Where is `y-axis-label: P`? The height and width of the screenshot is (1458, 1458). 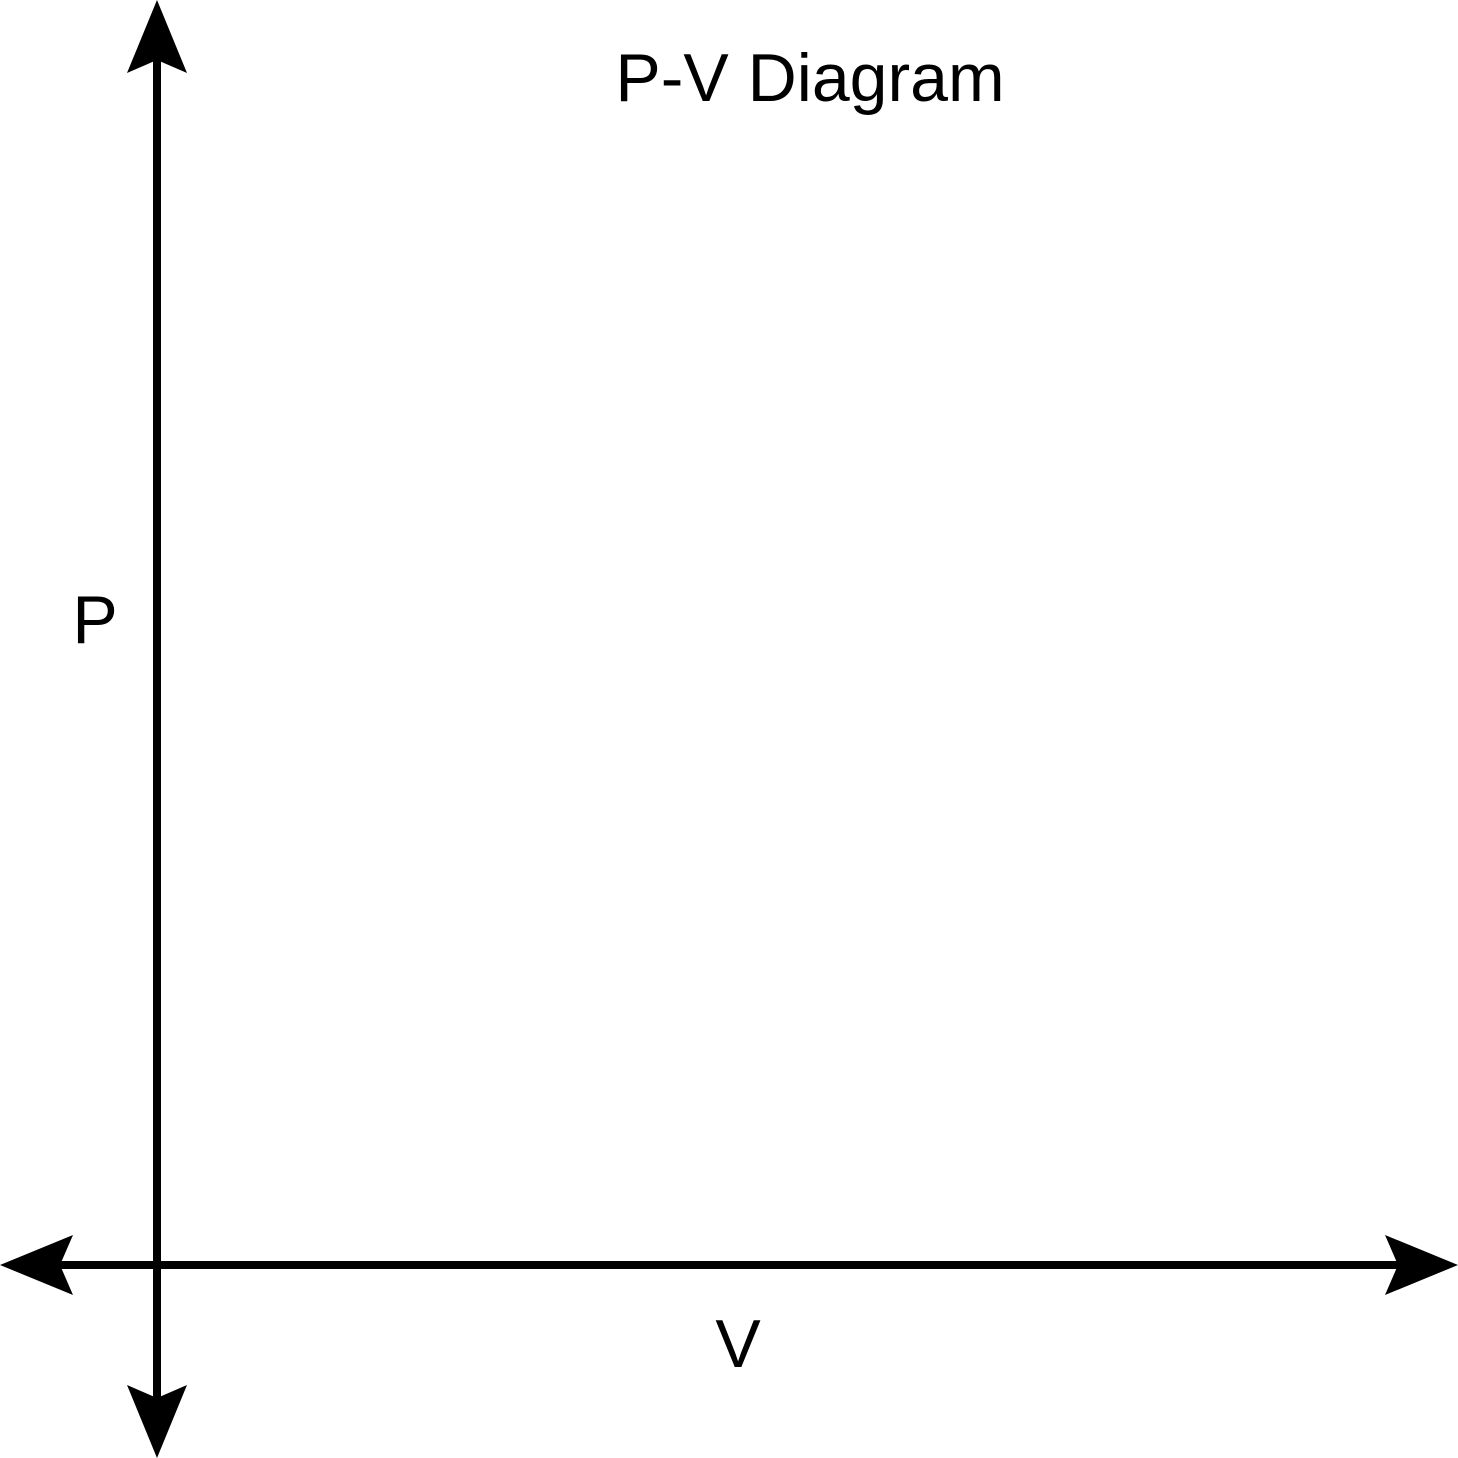 y-axis-label: P is located at coordinates (94, 620).